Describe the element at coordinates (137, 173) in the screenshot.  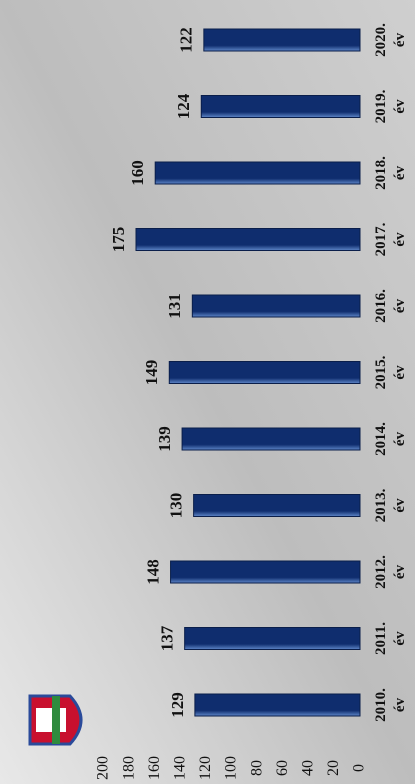
I see `value-label: 160` at that location.